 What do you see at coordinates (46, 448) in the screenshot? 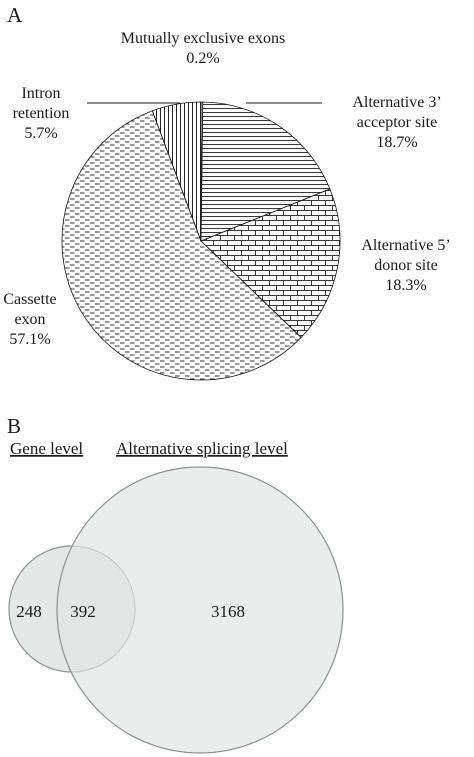
I see `venn-heading-gene-level: Gene level` at bounding box center [46, 448].